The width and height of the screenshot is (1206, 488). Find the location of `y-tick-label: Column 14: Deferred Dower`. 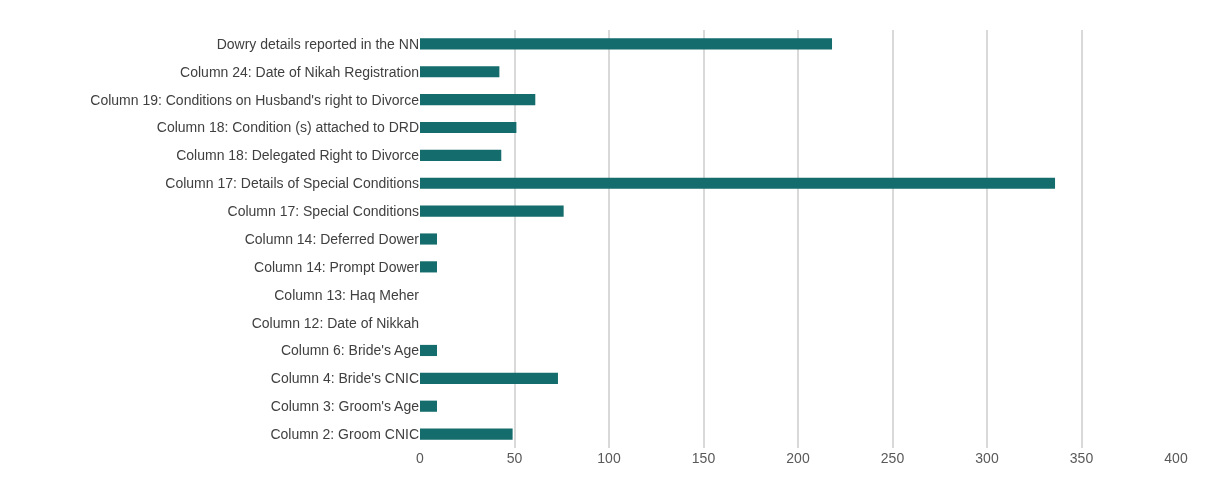

y-tick-label: Column 14: Deferred Dower is located at coordinates (332, 238).